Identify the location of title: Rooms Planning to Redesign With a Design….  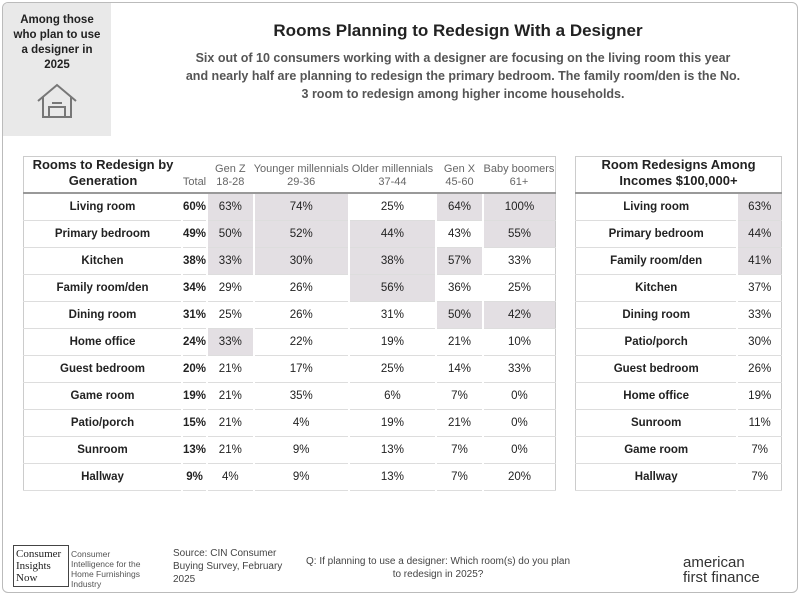
(458, 30).